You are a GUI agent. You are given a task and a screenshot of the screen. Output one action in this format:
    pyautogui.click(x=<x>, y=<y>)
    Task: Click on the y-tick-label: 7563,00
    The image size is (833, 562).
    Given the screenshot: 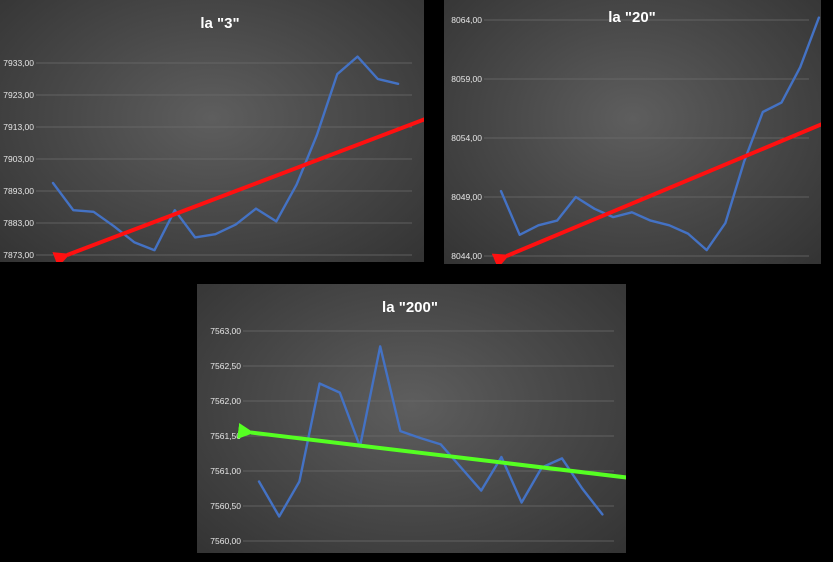 What is the action you would take?
    pyautogui.click(x=225, y=331)
    